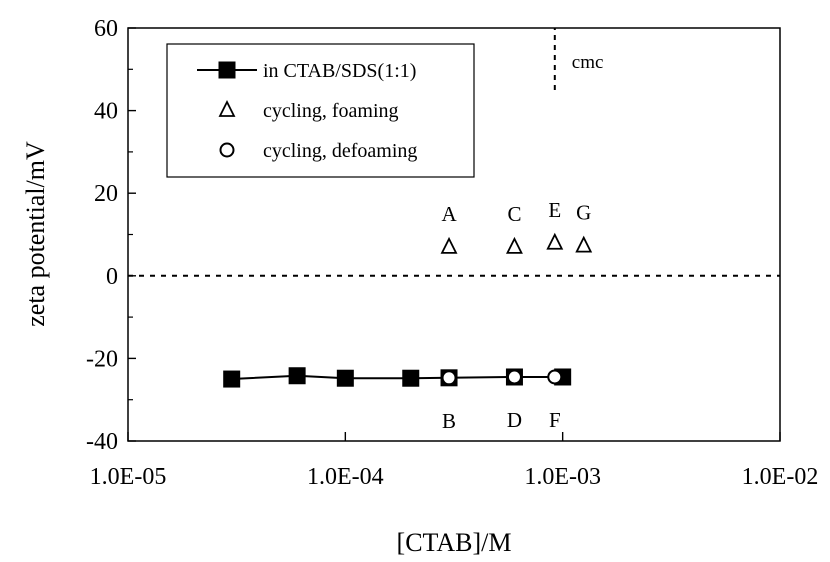  Describe the element at coordinates (331, 111) in the screenshot. I see `legend-label: cycling, foaming` at that location.